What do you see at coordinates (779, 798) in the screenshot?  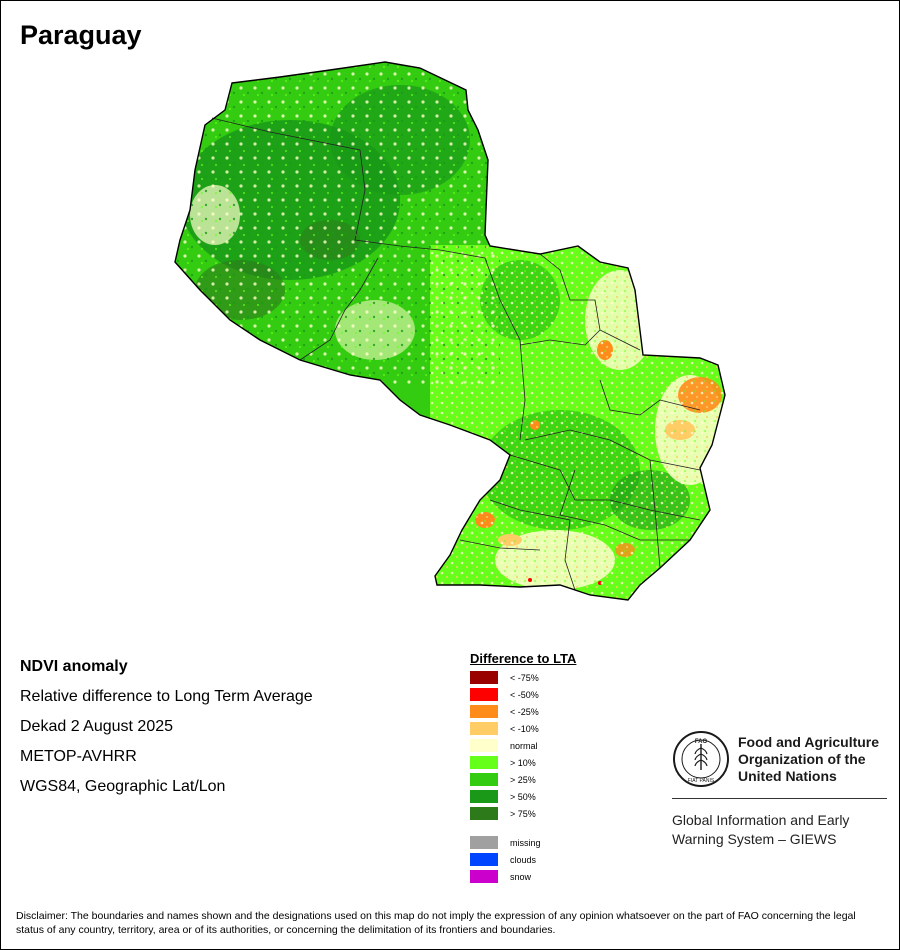 I see `fao-divider` at bounding box center [779, 798].